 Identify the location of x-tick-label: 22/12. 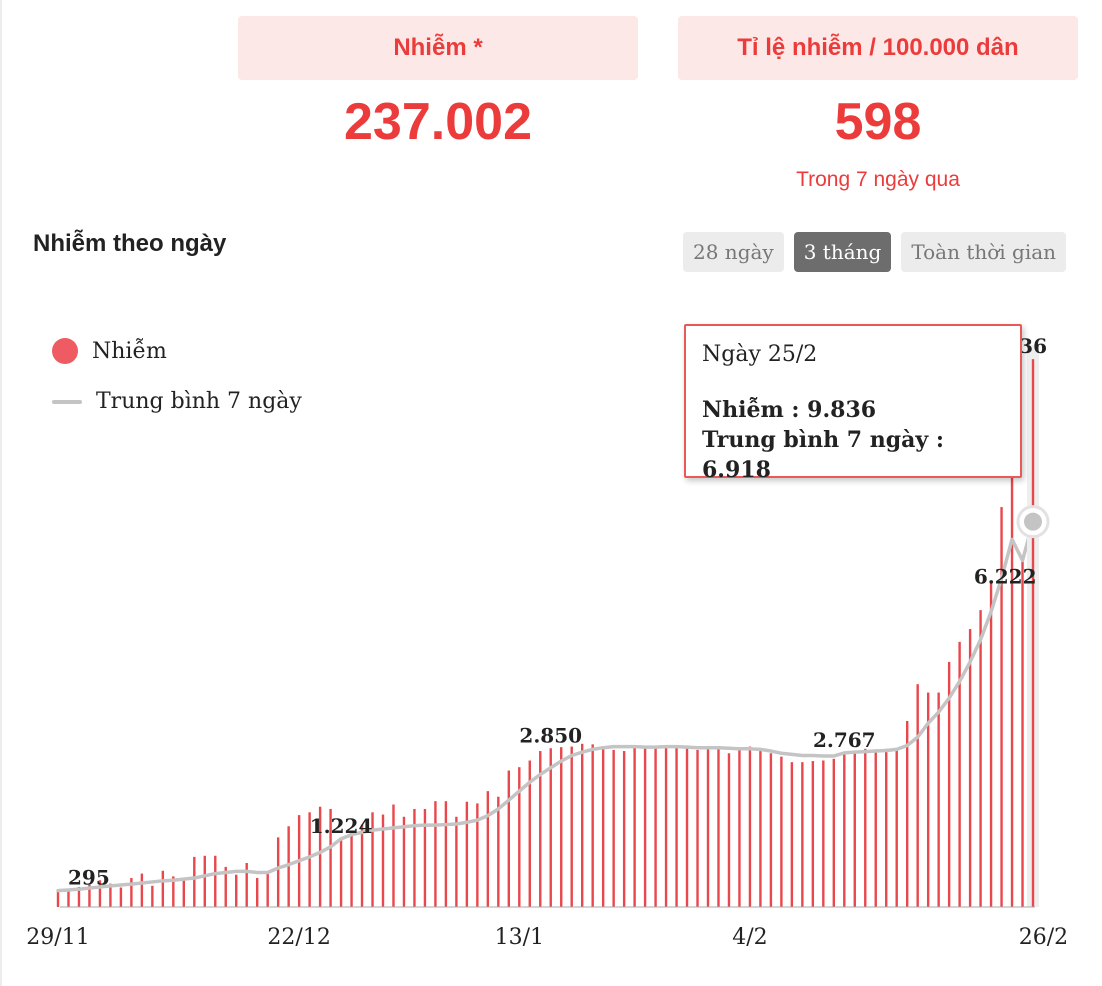
(298, 937).